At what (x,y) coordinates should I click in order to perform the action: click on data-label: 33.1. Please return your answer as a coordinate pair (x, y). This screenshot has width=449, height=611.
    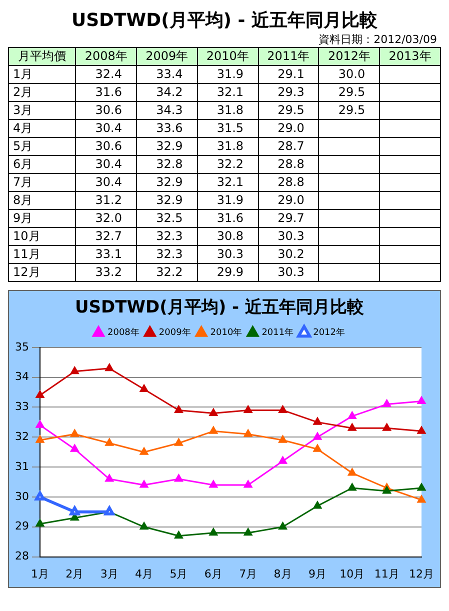
    Looking at the image, I should click on (106, 255).